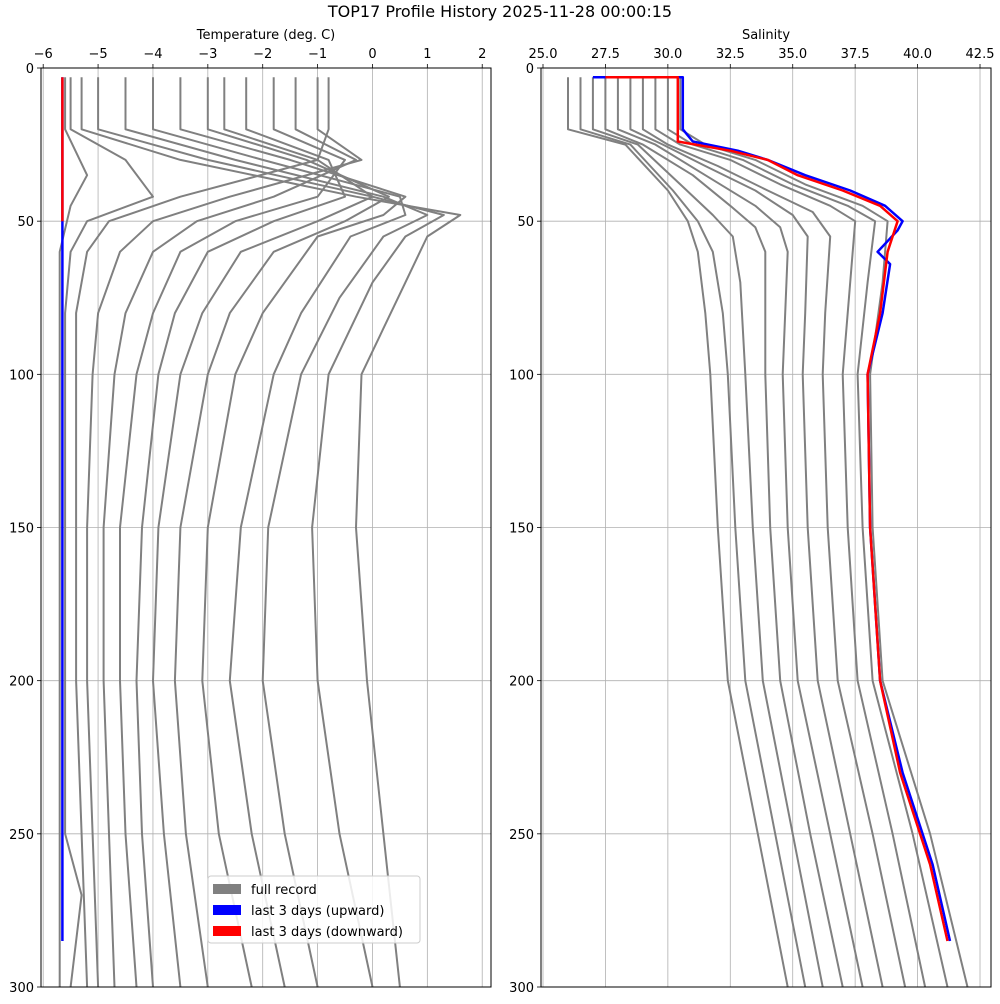  What do you see at coordinates (482, 54) in the screenshot?
I see `x-tick-label: 2` at bounding box center [482, 54].